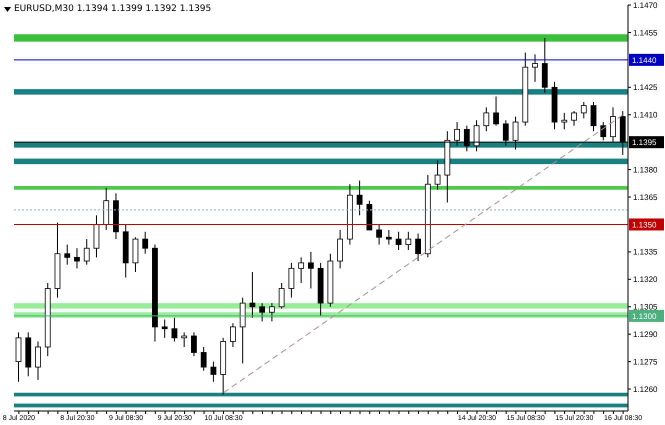 This screenshot has height=425, width=665. I want to click on y-tick-label: 1.1455, so click(645, 33).